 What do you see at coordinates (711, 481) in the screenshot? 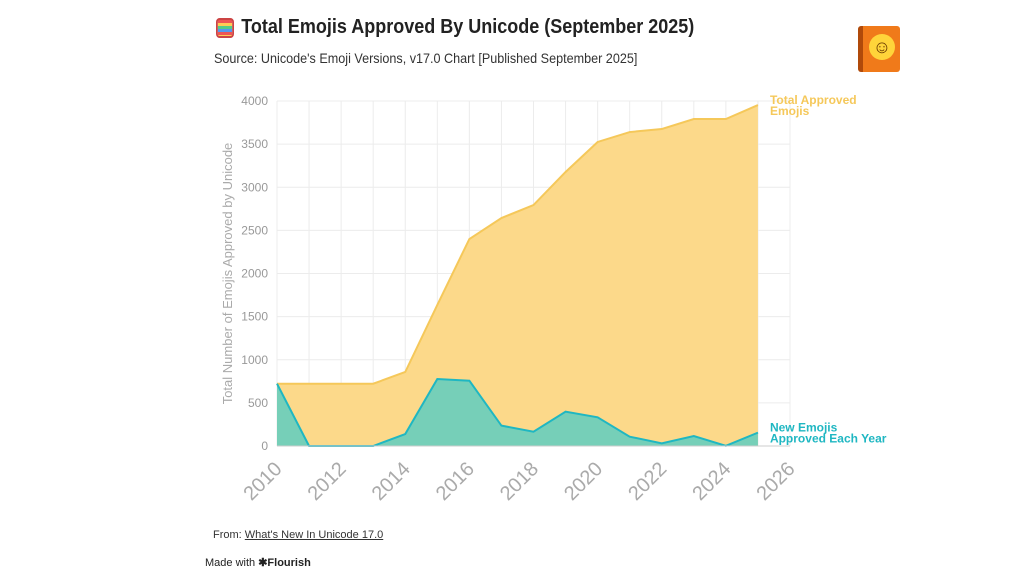
I see `x-tick-label: 2024` at bounding box center [711, 481].